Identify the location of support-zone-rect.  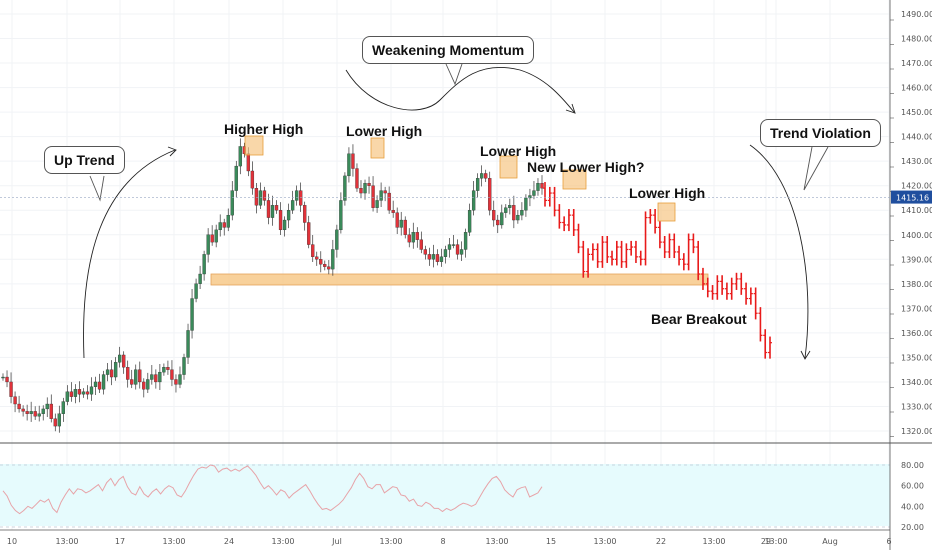
(459, 279).